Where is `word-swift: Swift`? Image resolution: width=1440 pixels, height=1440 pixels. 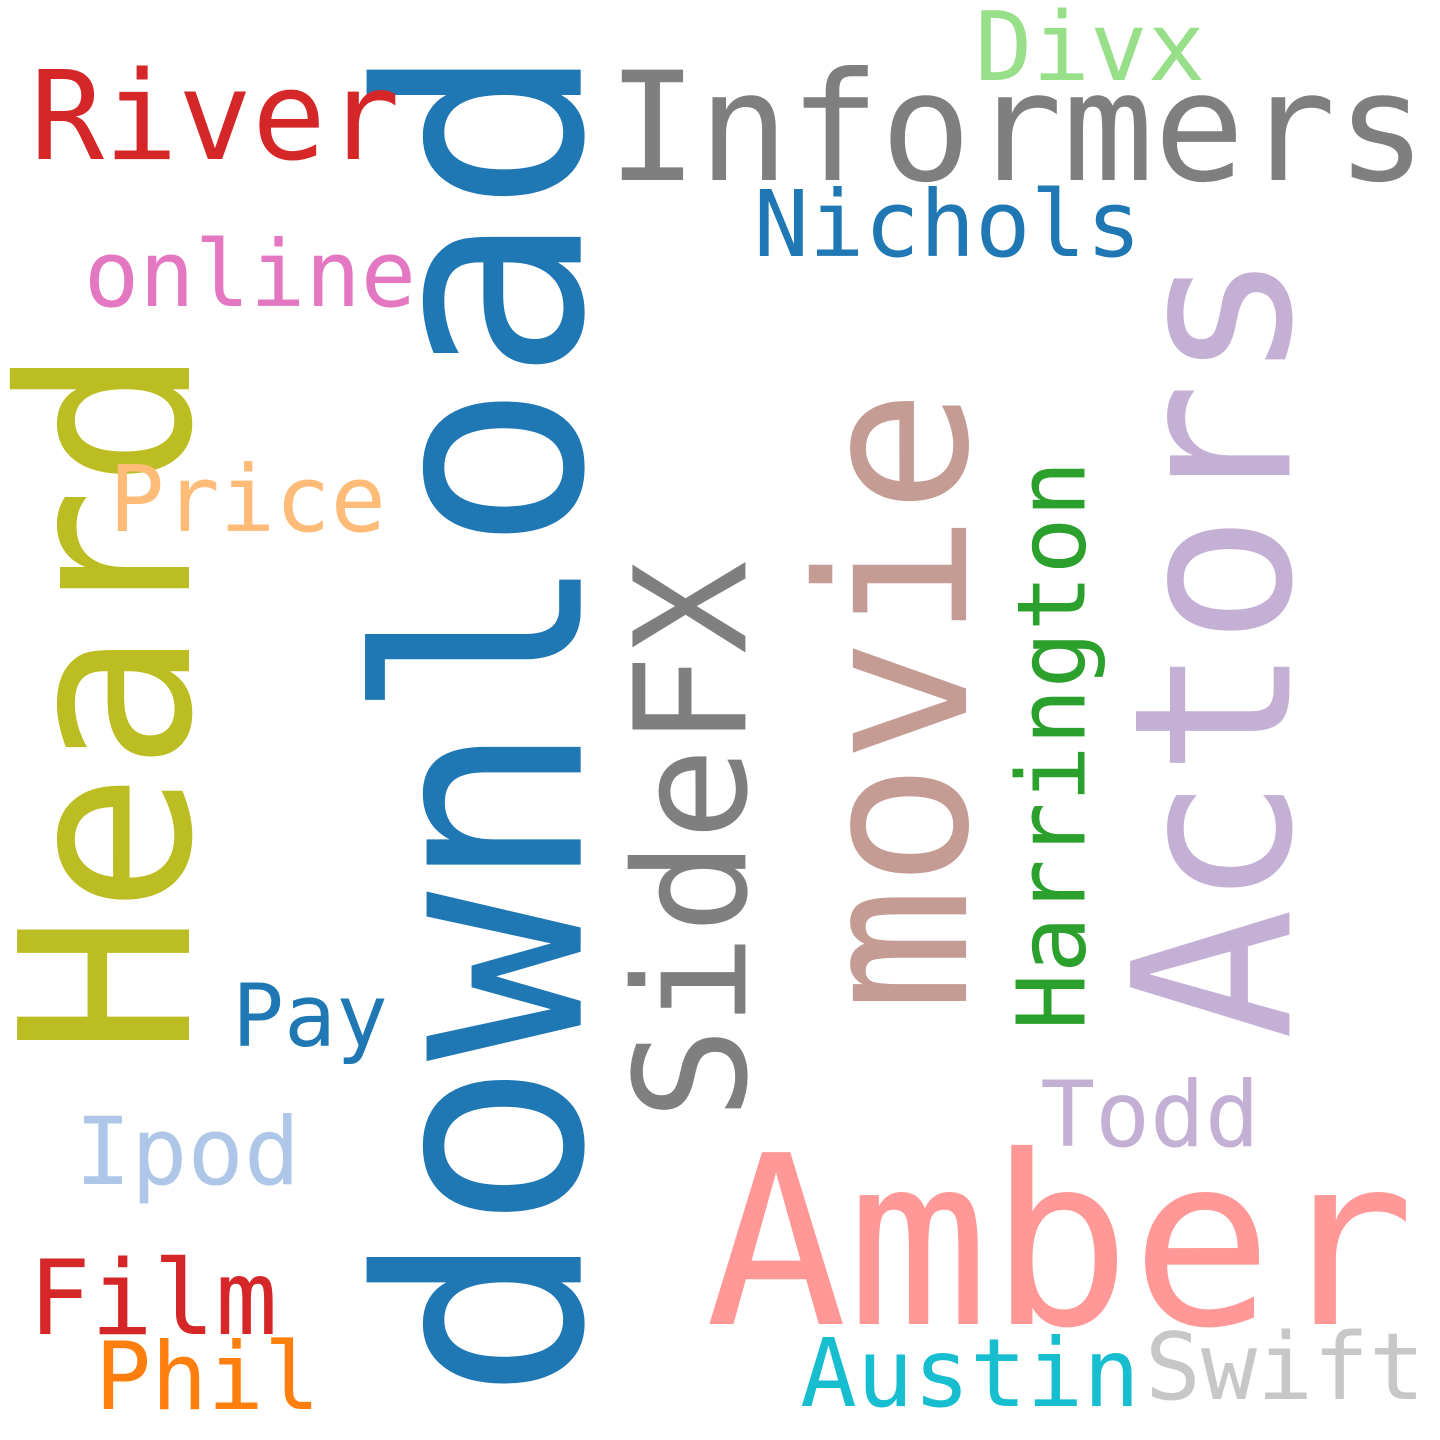 word-swift: Swift is located at coordinates (1285, 1366).